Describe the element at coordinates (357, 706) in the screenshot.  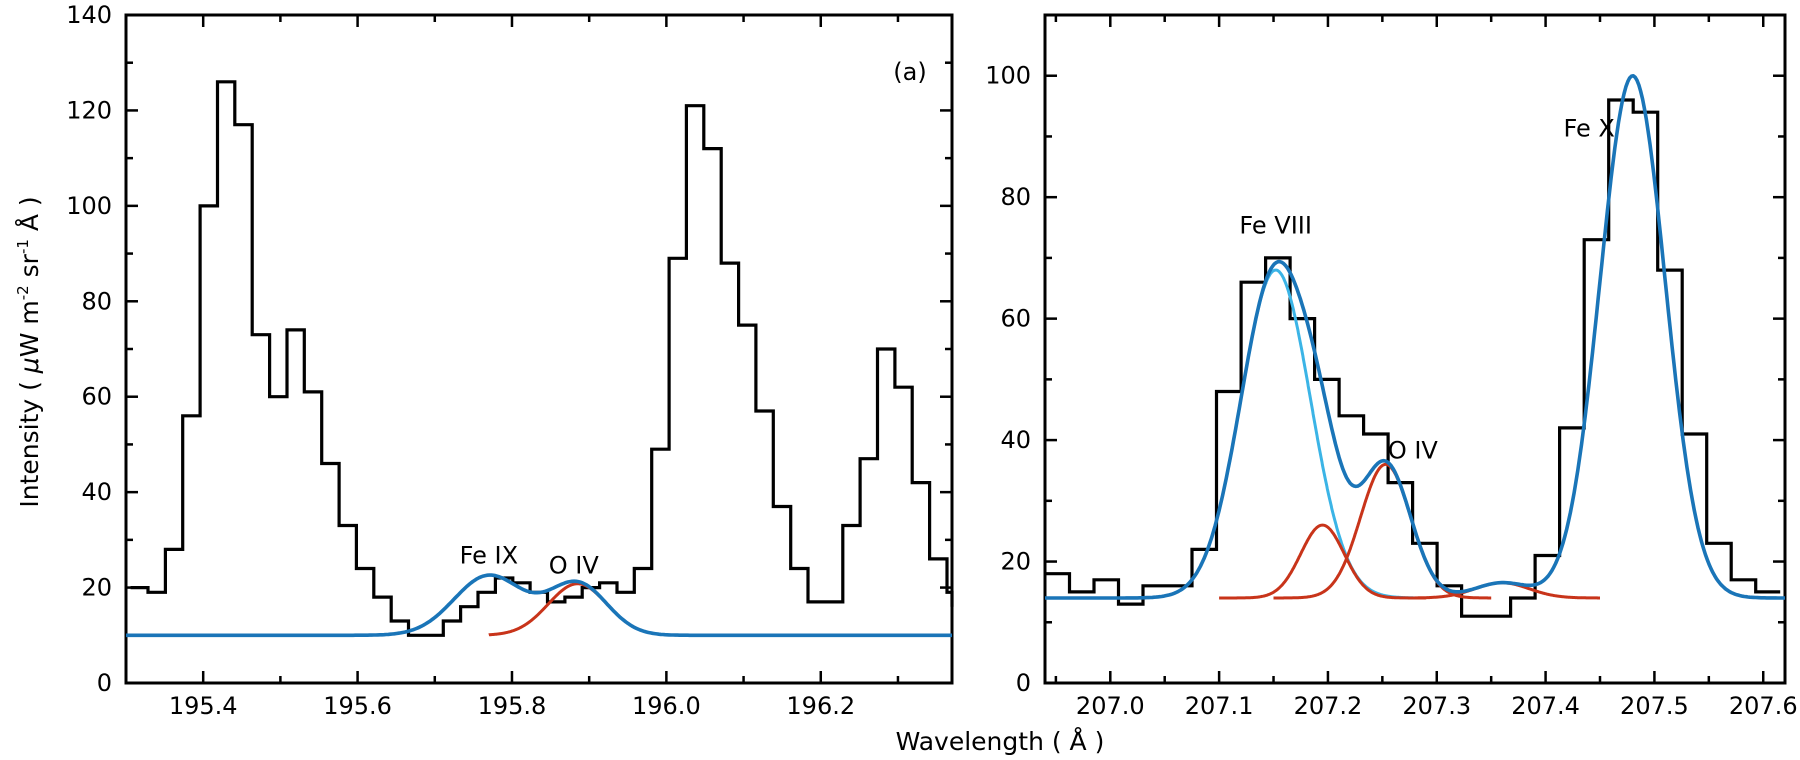
I see `x-tick-label: 195.6` at that location.